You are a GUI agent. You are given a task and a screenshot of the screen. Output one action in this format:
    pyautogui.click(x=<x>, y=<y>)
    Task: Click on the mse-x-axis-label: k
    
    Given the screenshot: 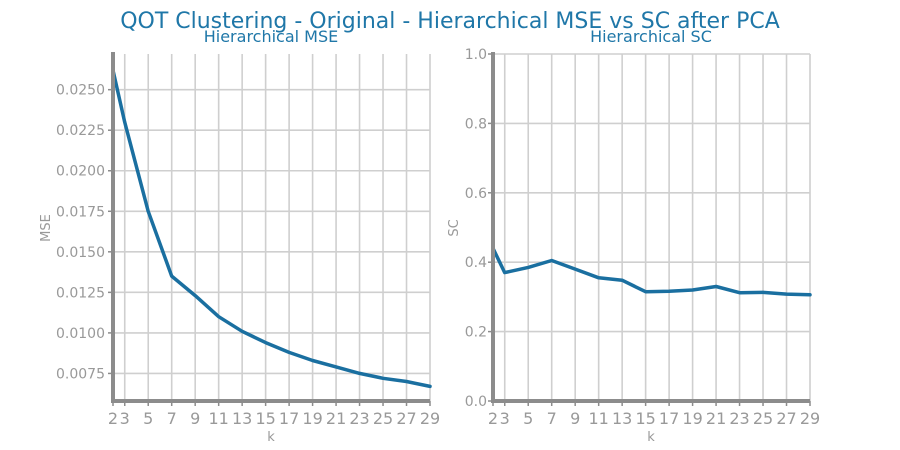 What is the action you would take?
    pyautogui.click(x=271, y=437)
    